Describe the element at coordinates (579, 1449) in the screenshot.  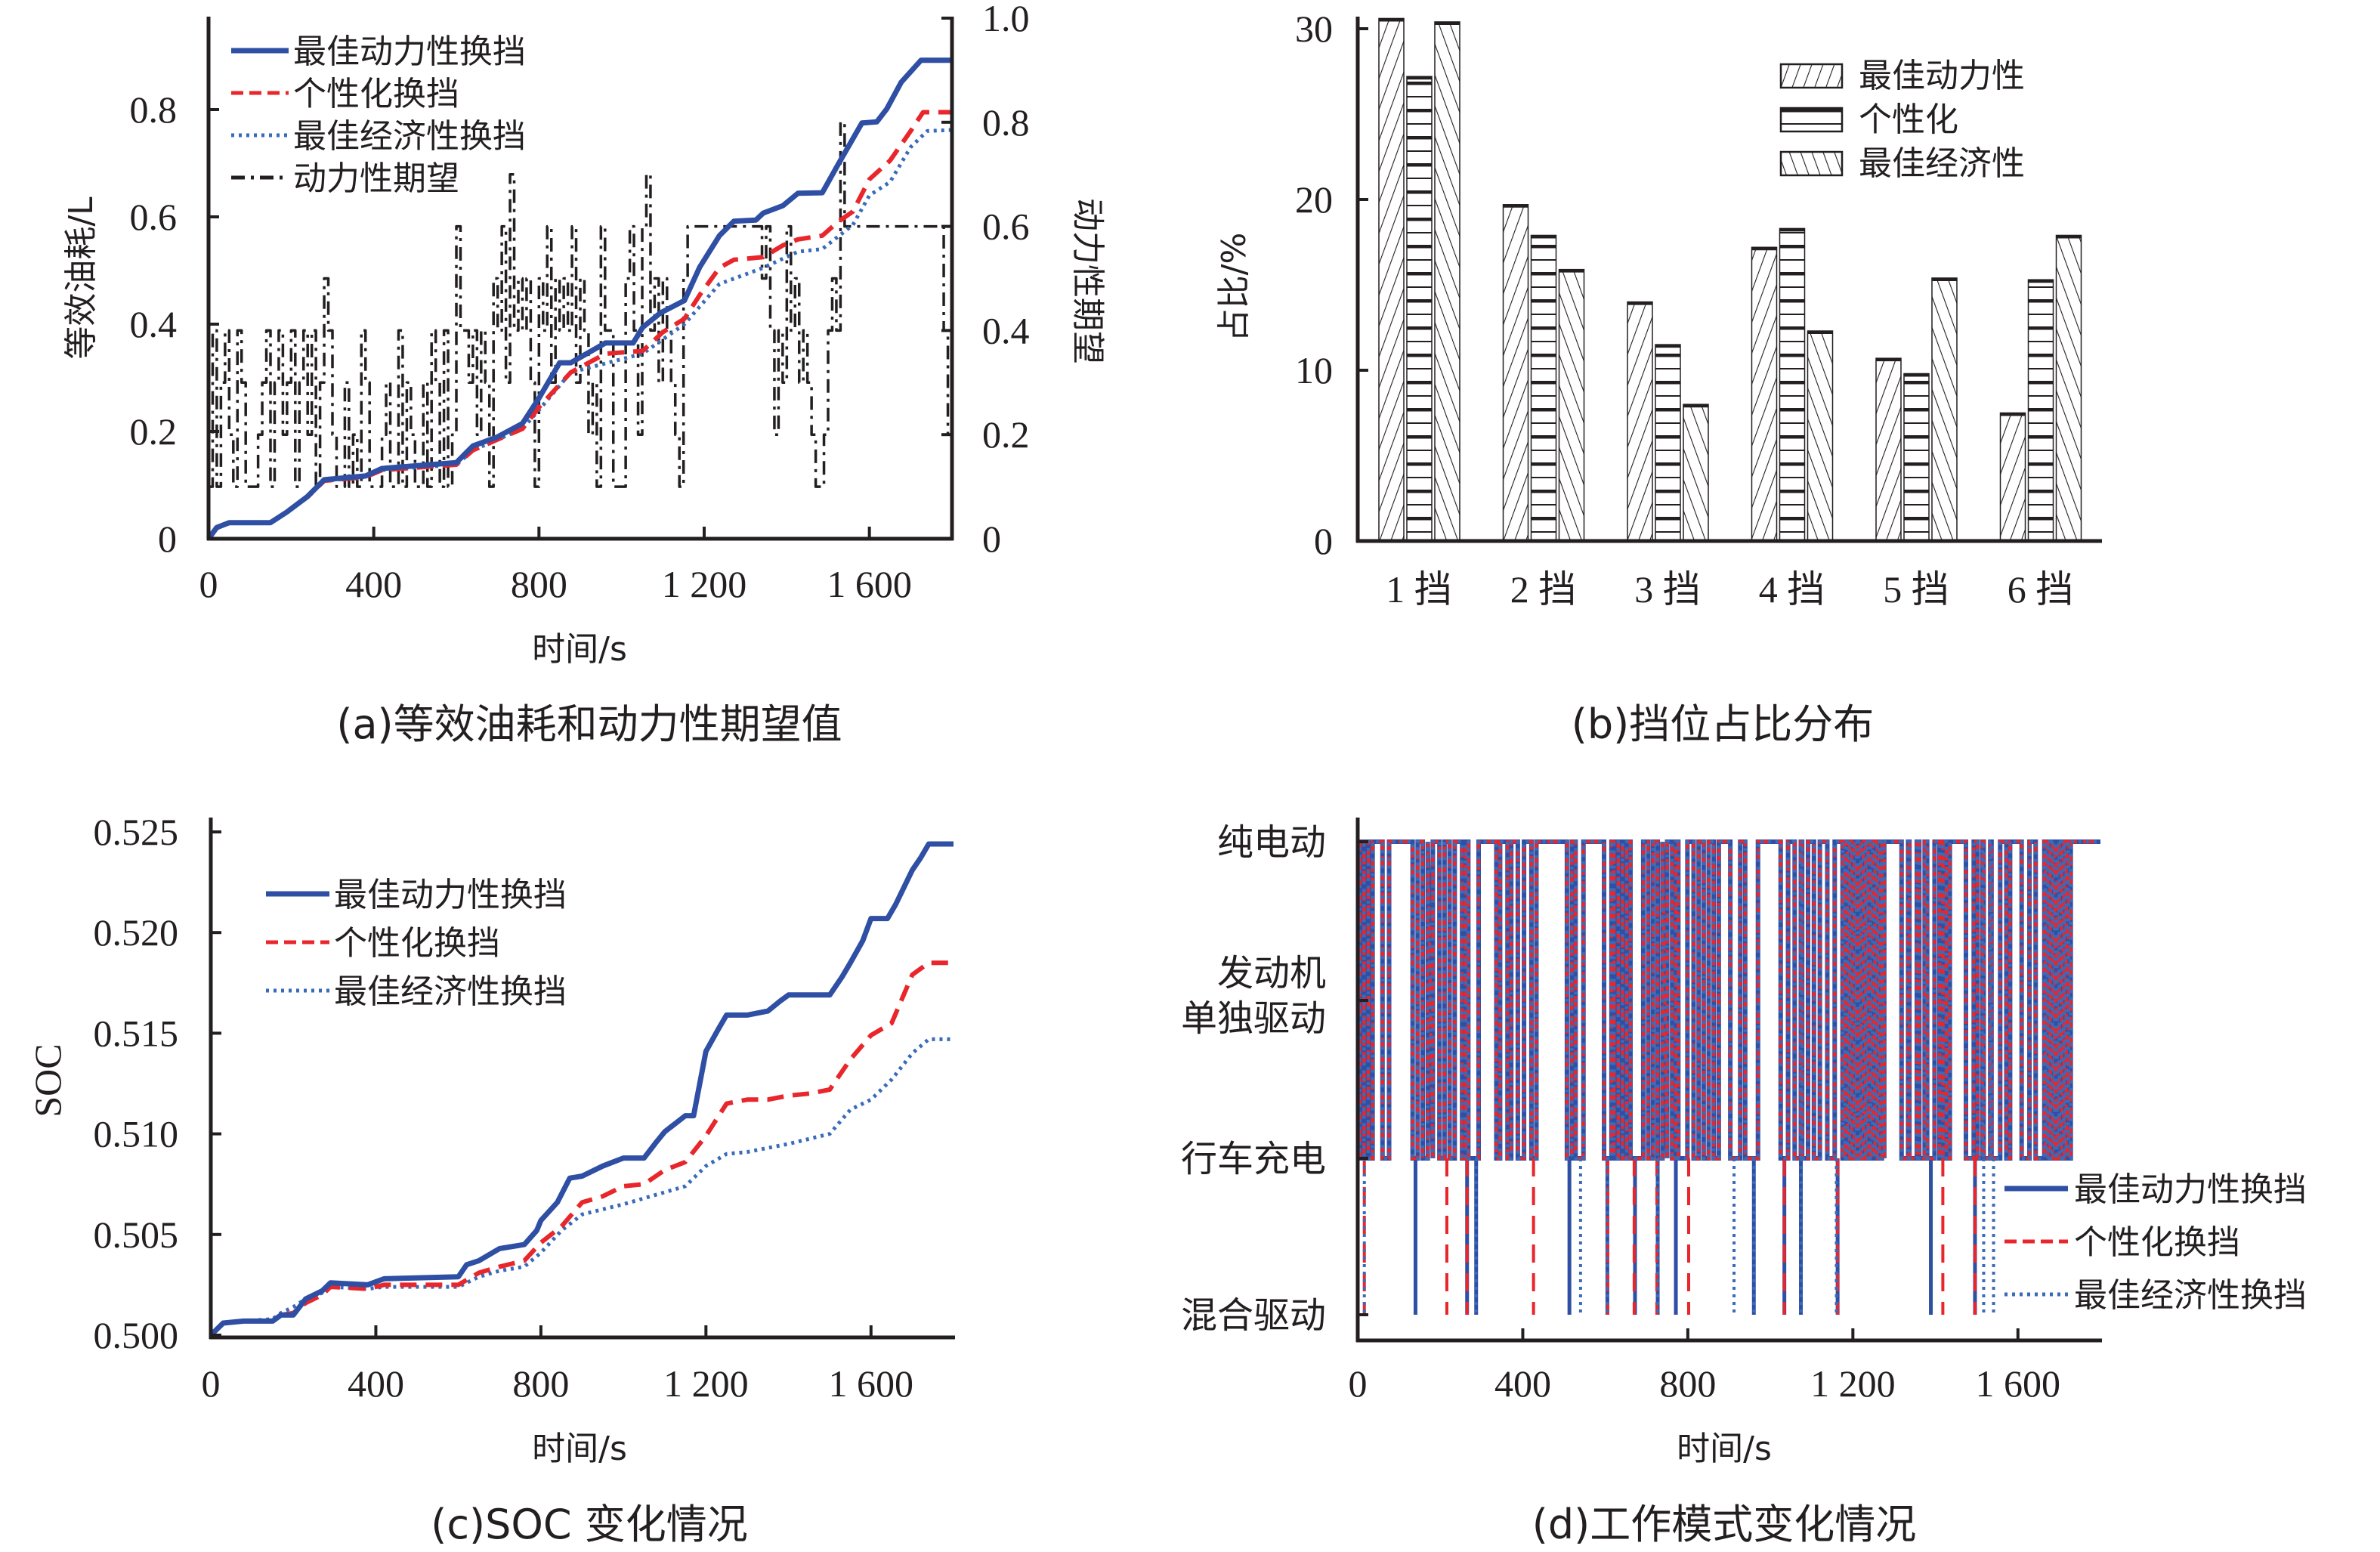
I see `panel-c-x-axis-title: 时间/s` at that location.